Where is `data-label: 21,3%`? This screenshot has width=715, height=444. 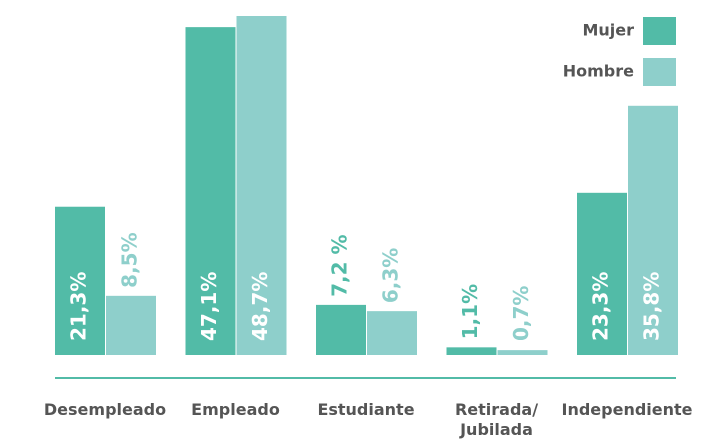 data-label: 21,3% is located at coordinates (79, 306).